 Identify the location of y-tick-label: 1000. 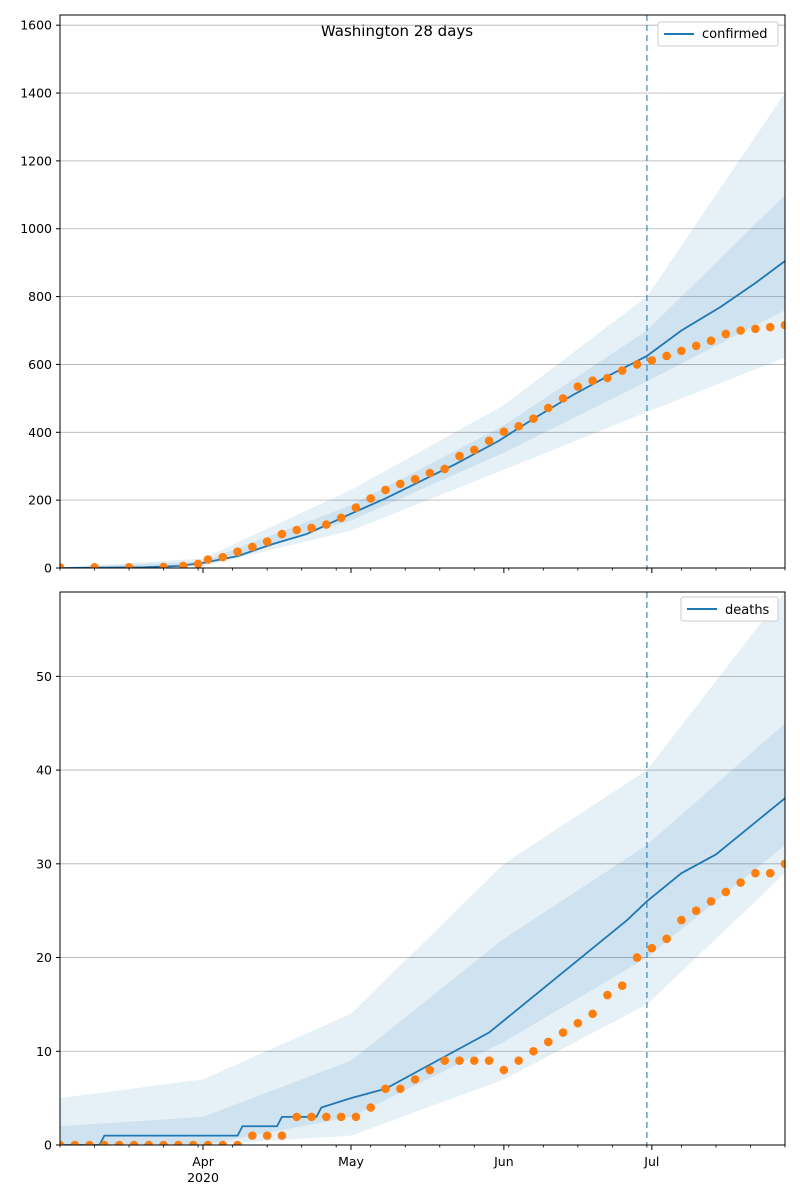
(36, 228).